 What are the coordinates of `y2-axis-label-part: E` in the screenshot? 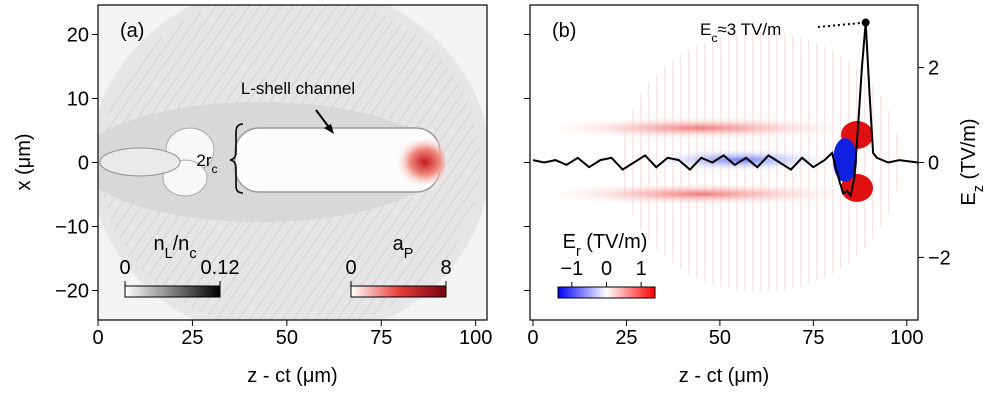 It's located at (969, 198).